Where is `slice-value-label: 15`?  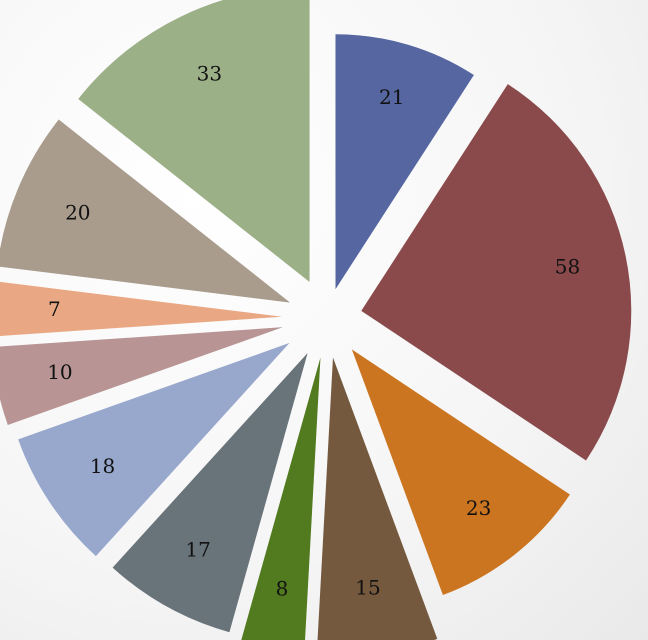 slice-value-label: 15 is located at coordinates (367, 587).